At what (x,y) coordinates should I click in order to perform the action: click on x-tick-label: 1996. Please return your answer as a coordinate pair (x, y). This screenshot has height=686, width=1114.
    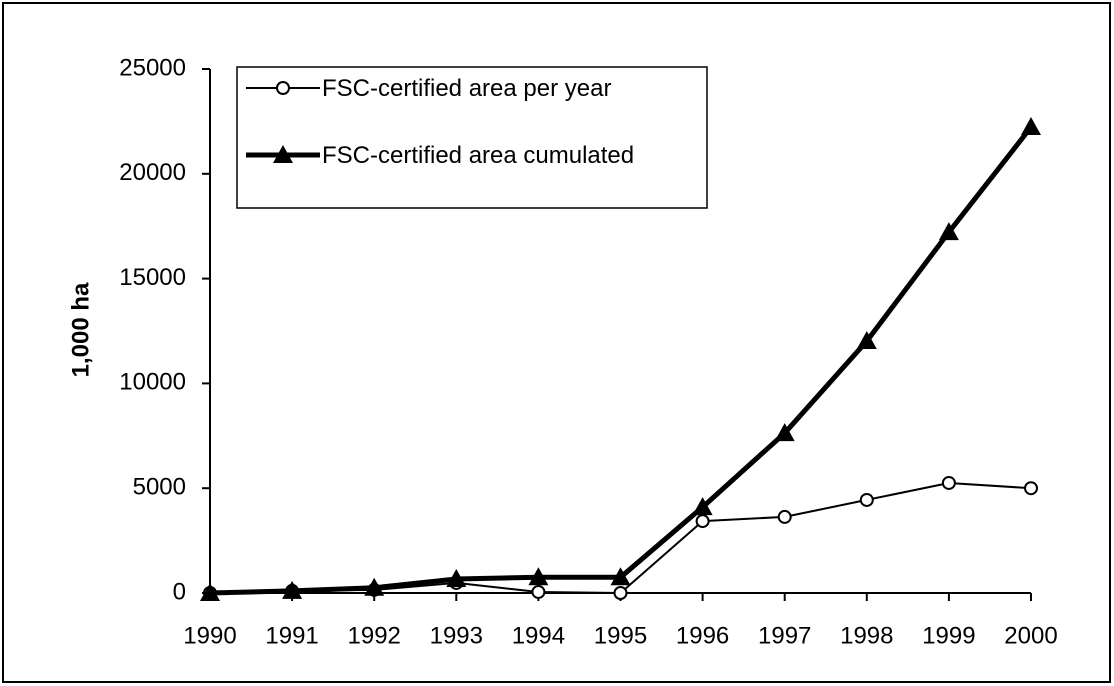
    Looking at the image, I should click on (702, 635).